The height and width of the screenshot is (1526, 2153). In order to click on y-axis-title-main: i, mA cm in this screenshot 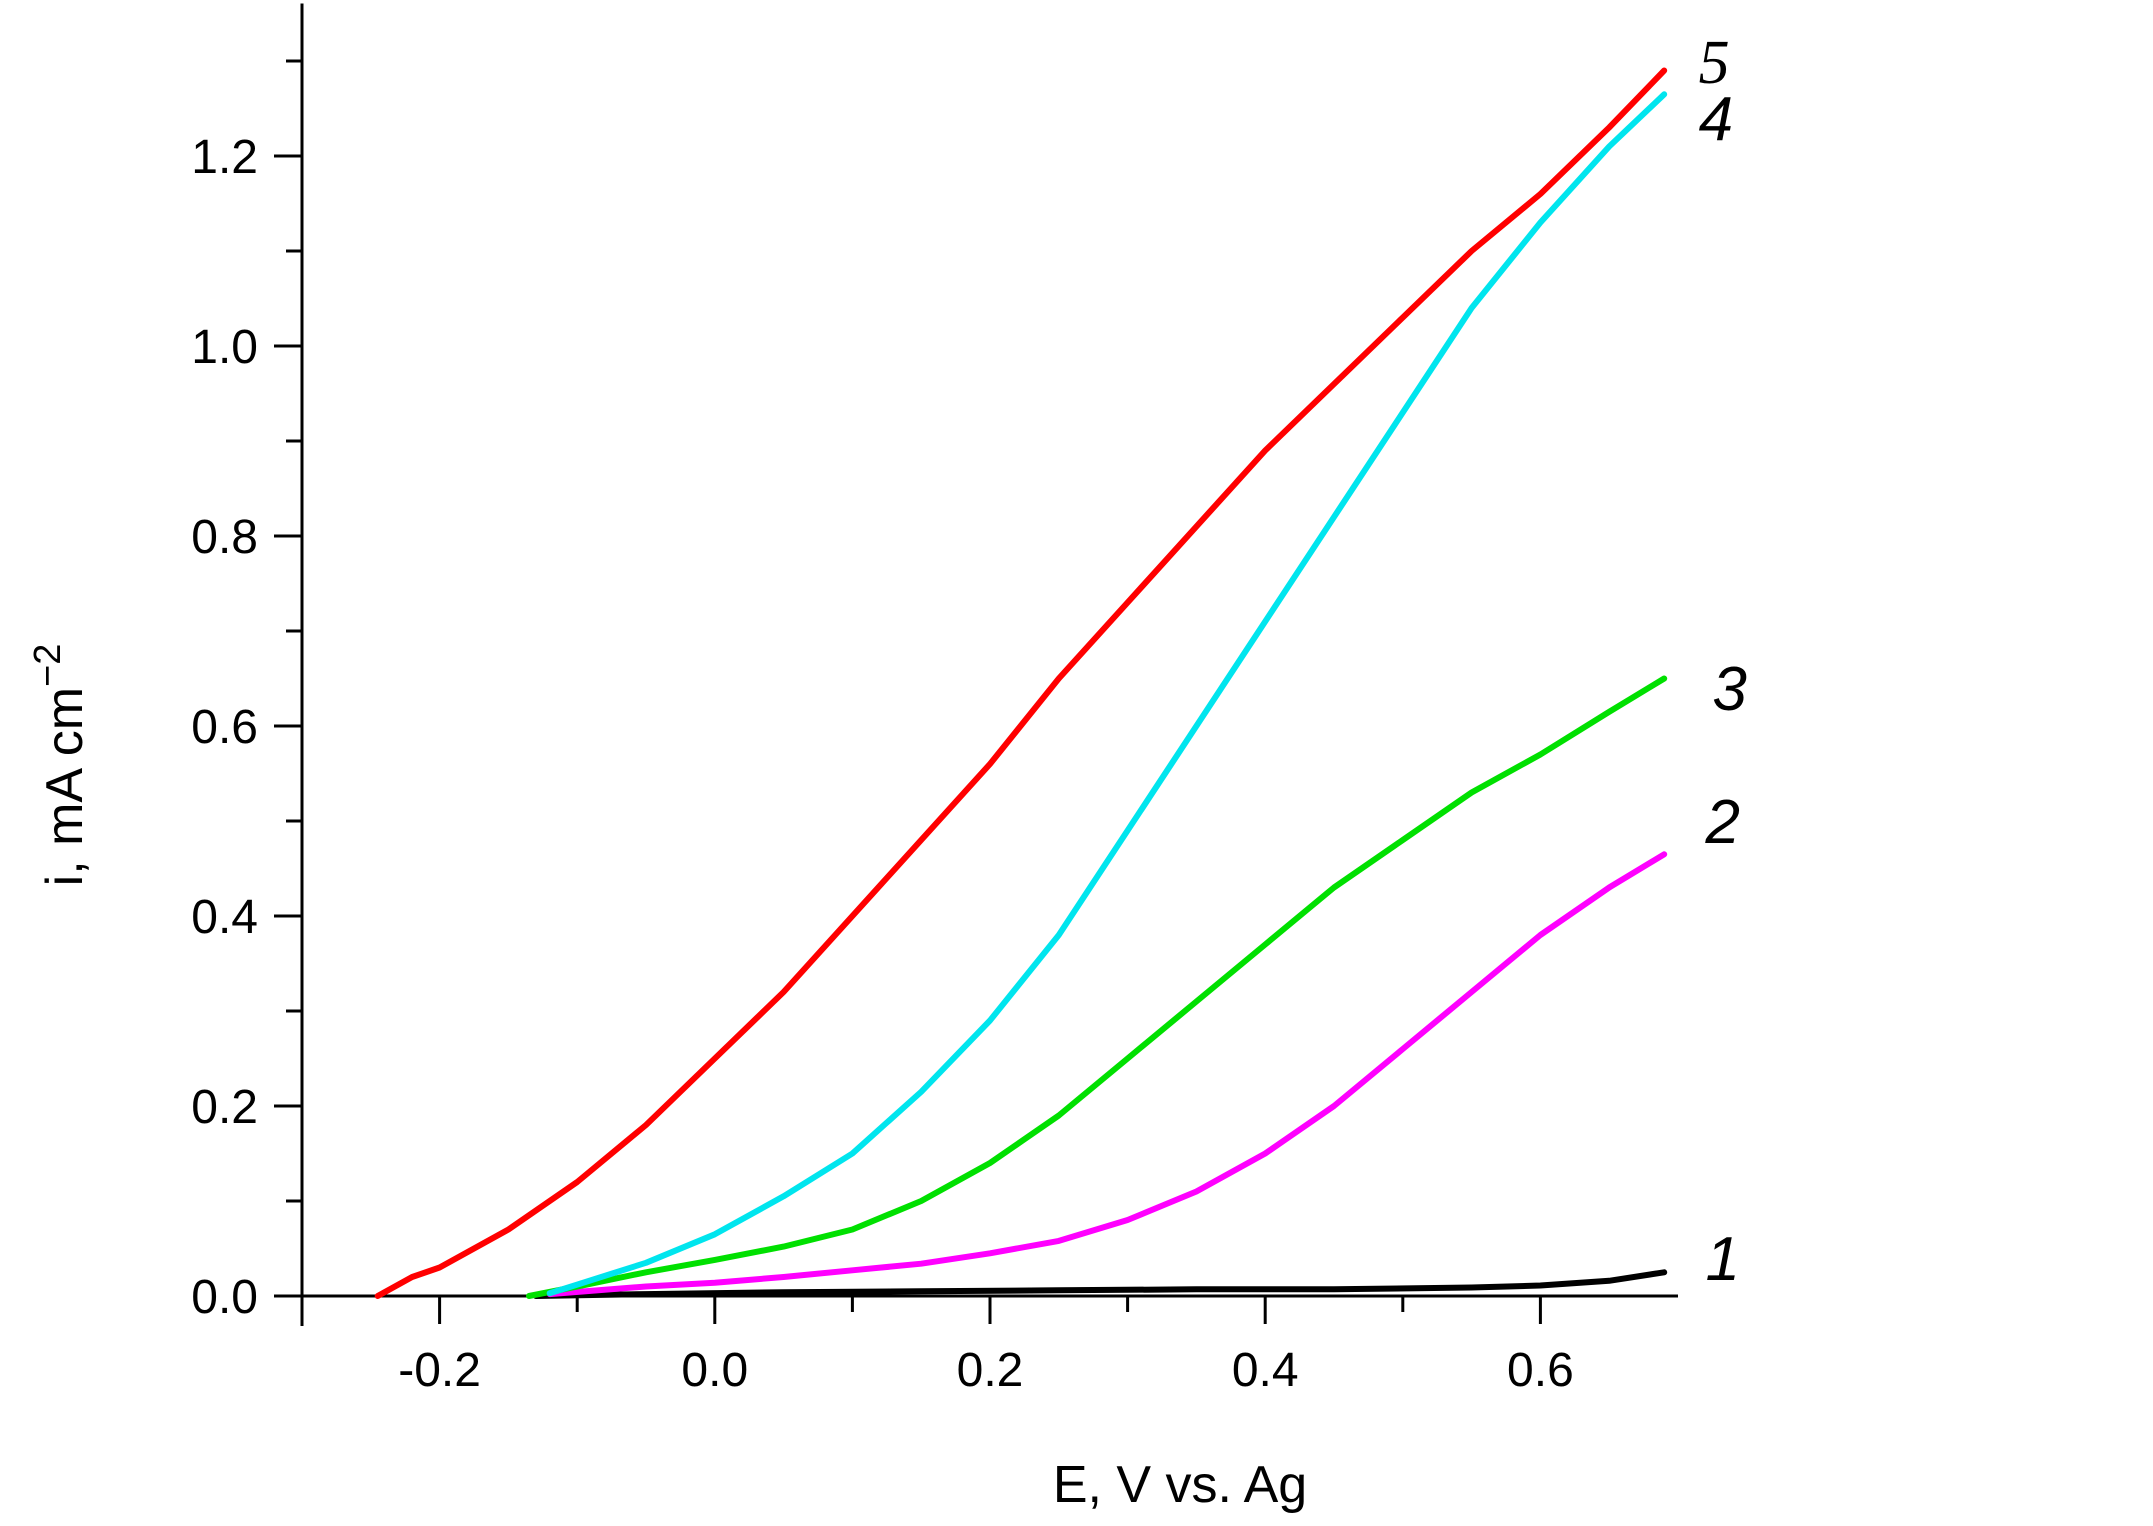, I will do `click(65, 786)`.